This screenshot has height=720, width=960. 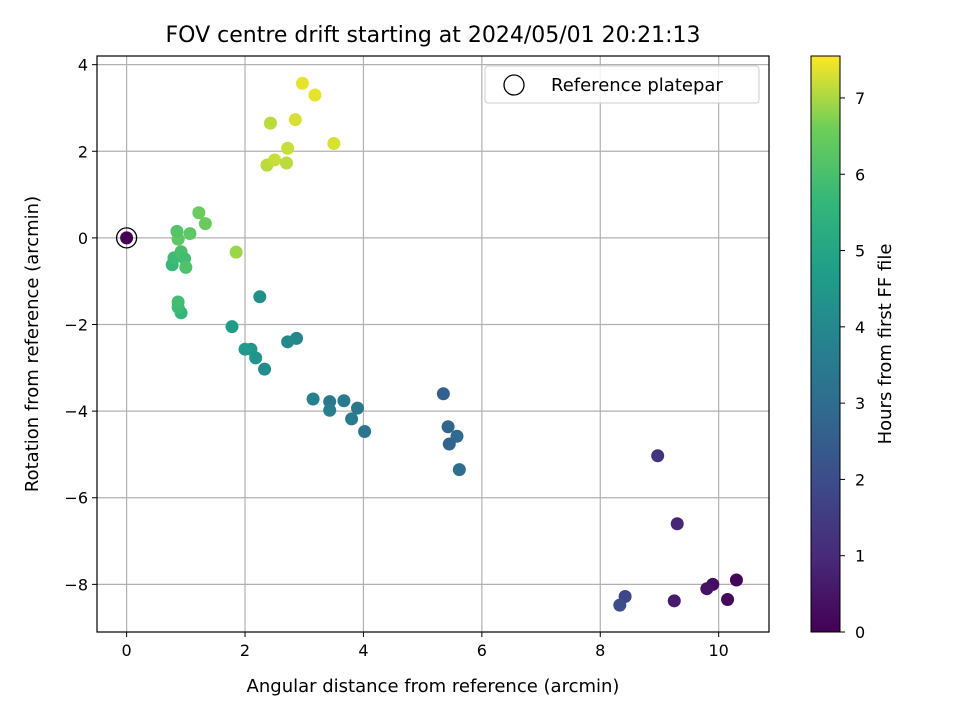 What do you see at coordinates (860, 174) in the screenshot?
I see `colorbar-tick-label: 6` at bounding box center [860, 174].